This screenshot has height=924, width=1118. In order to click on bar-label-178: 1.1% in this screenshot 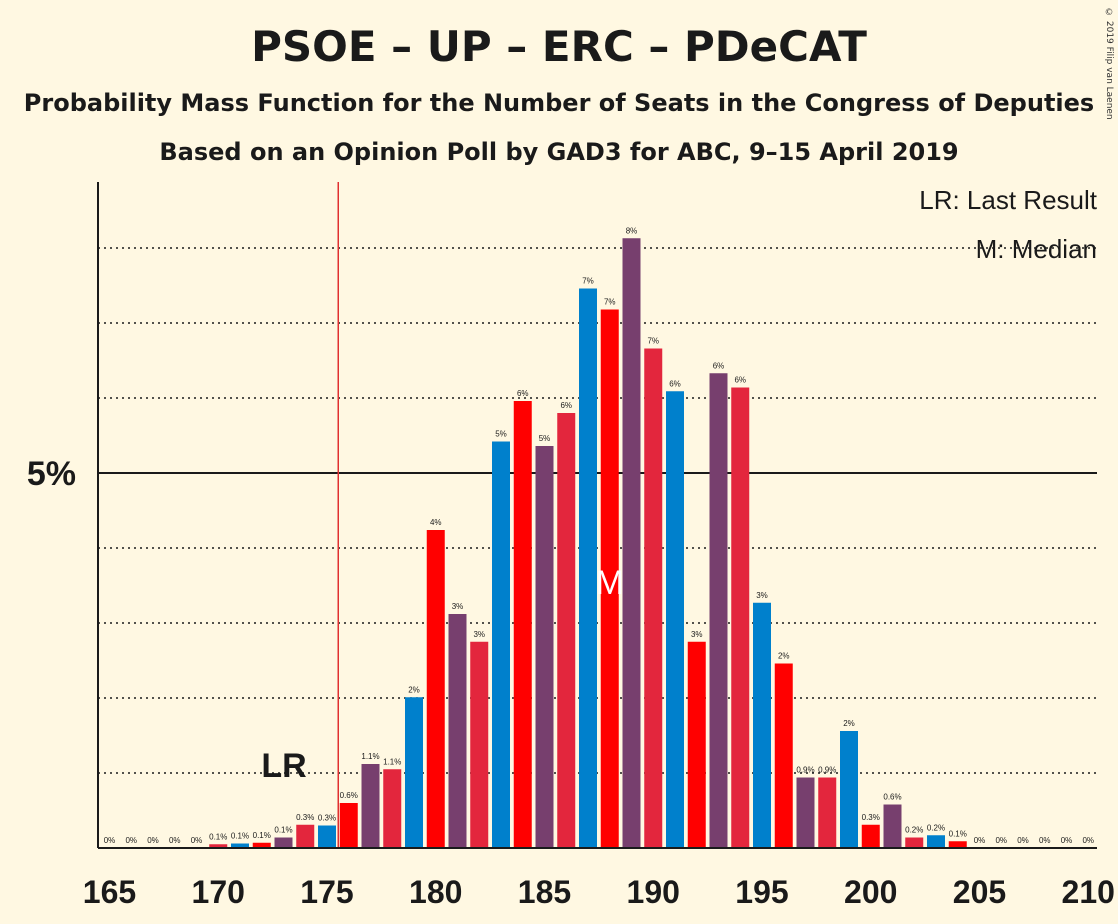, I will do `click(392, 761)`.